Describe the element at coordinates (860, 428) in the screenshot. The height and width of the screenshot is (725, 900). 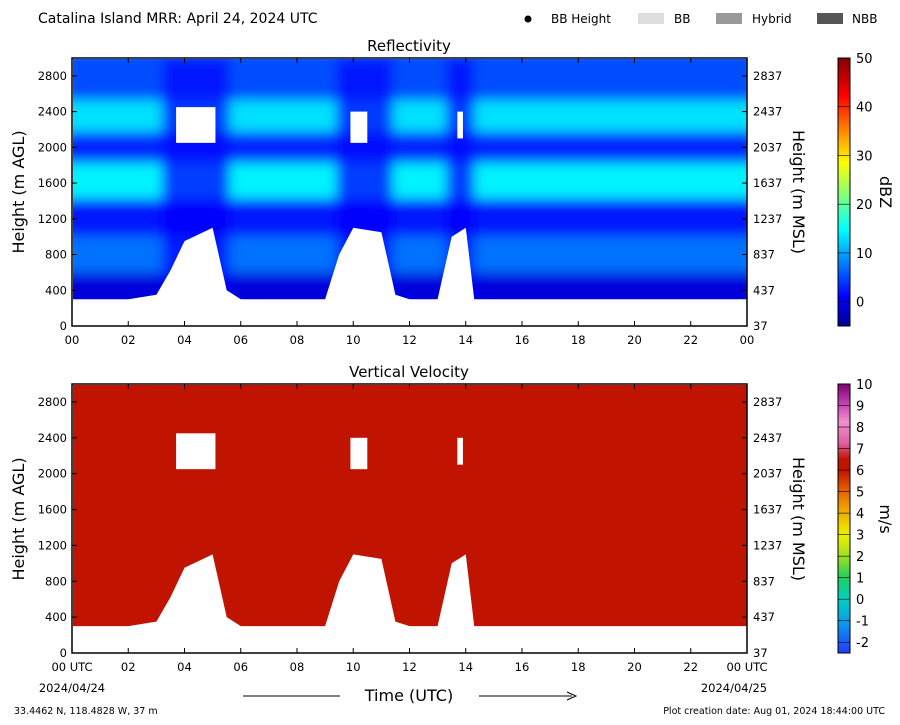
I see `colorbar-tick-label: 8` at that location.